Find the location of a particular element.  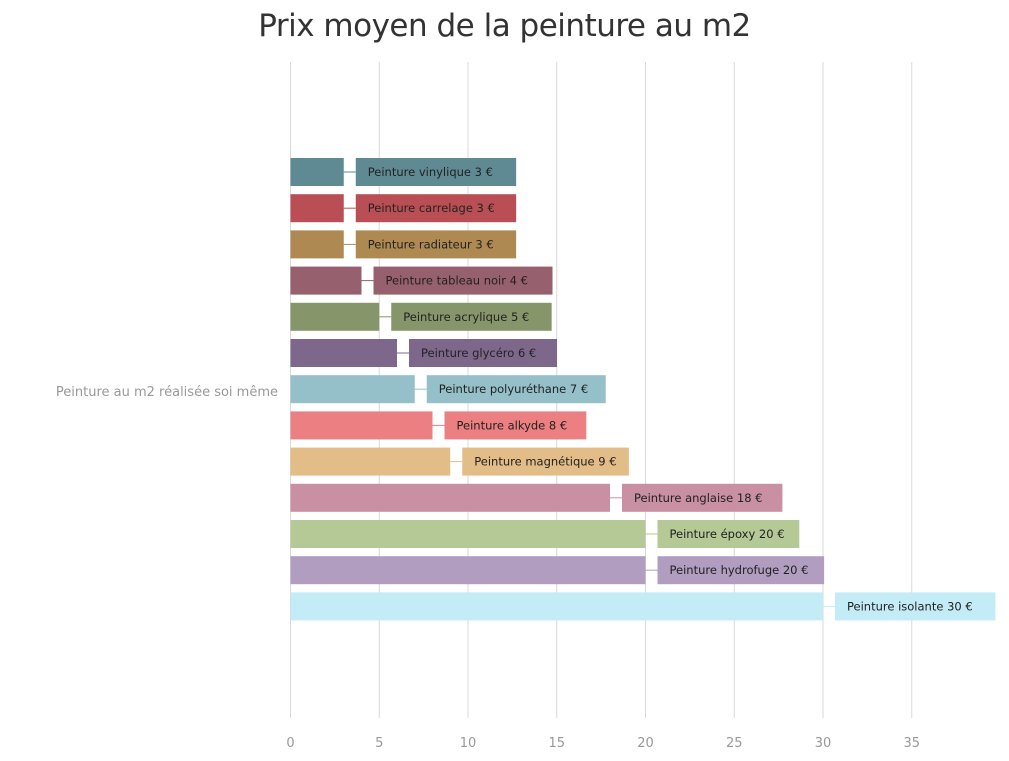

data-label: Peinture hydrofuge 20 € is located at coordinates (739, 570).